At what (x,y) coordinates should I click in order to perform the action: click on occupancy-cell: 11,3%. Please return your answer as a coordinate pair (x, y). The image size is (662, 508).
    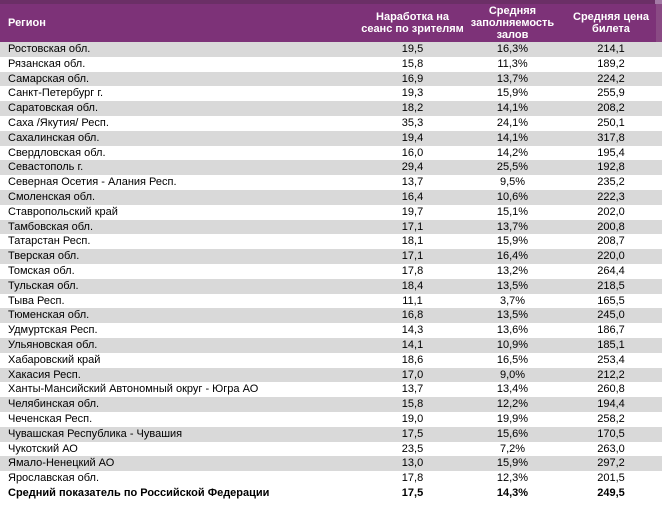
    Looking at the image, I should click on (512, 63).